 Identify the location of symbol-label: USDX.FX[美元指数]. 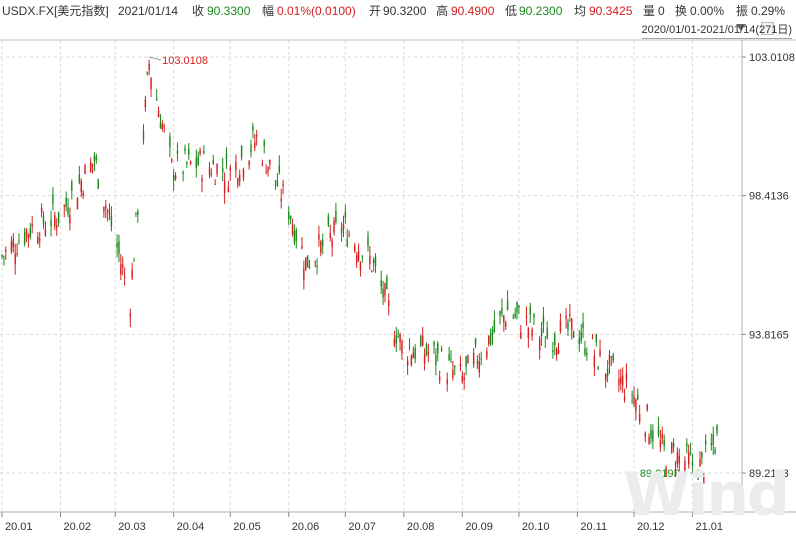
(55, 11).